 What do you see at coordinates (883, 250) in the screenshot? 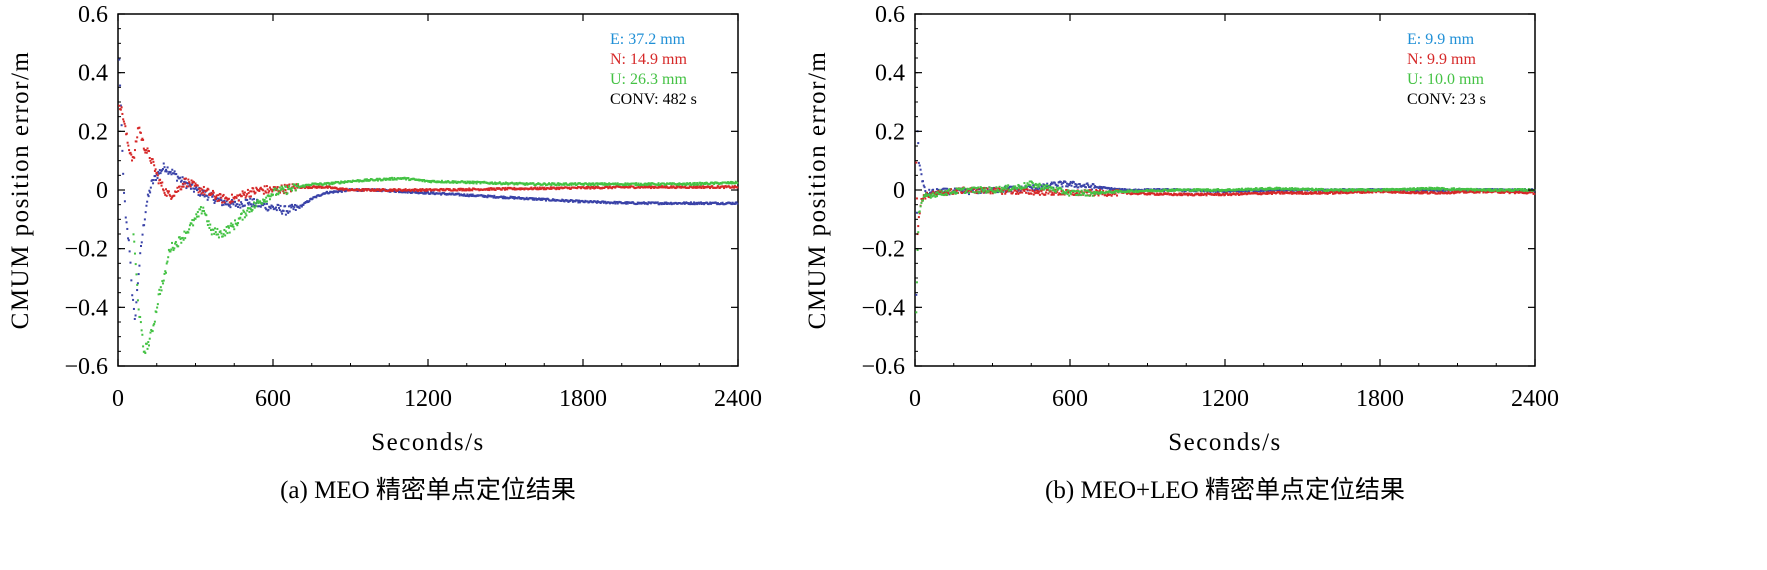
I see `y-tick-label: −0.2` at bounding box center [883, 250].